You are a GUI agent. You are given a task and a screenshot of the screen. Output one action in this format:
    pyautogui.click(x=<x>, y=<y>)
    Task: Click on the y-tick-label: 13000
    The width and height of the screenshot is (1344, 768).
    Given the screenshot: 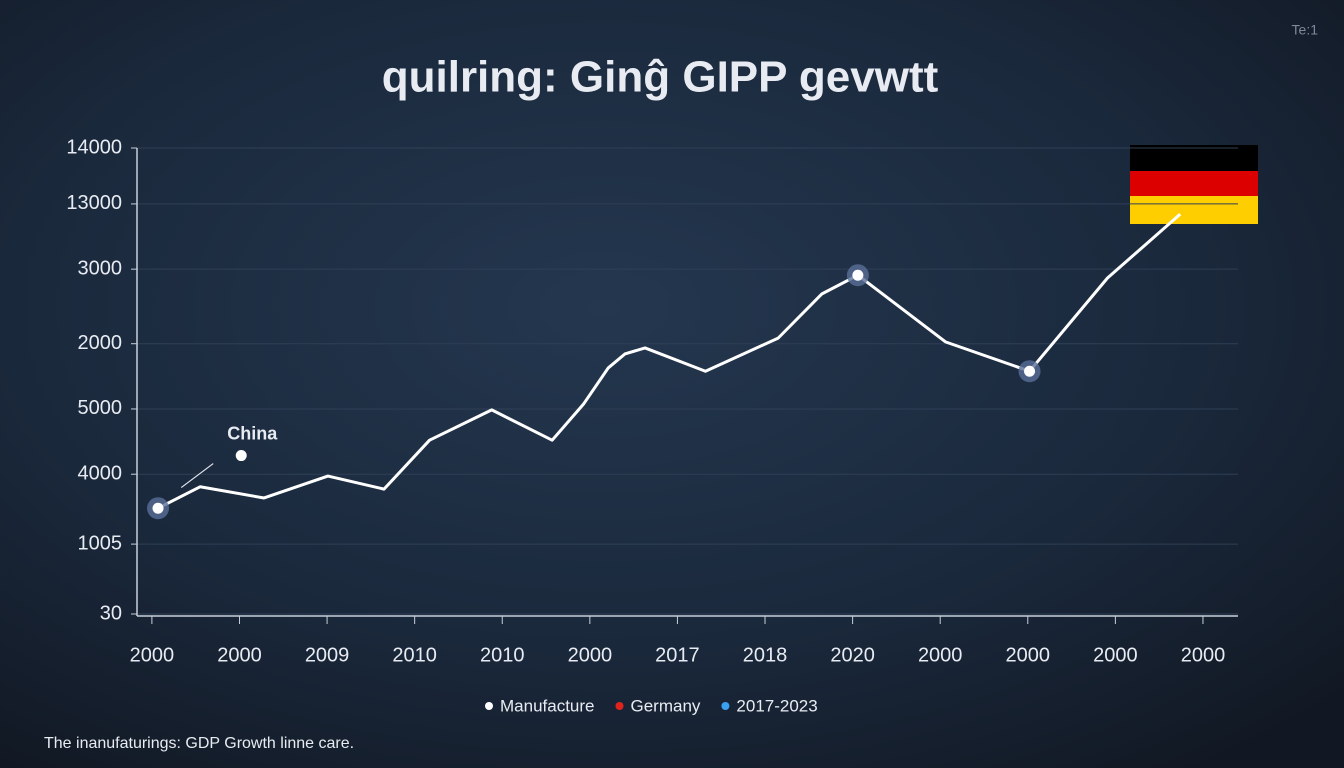 What is the action you would take?
    pyautogui.click(x=94, y=203)
    